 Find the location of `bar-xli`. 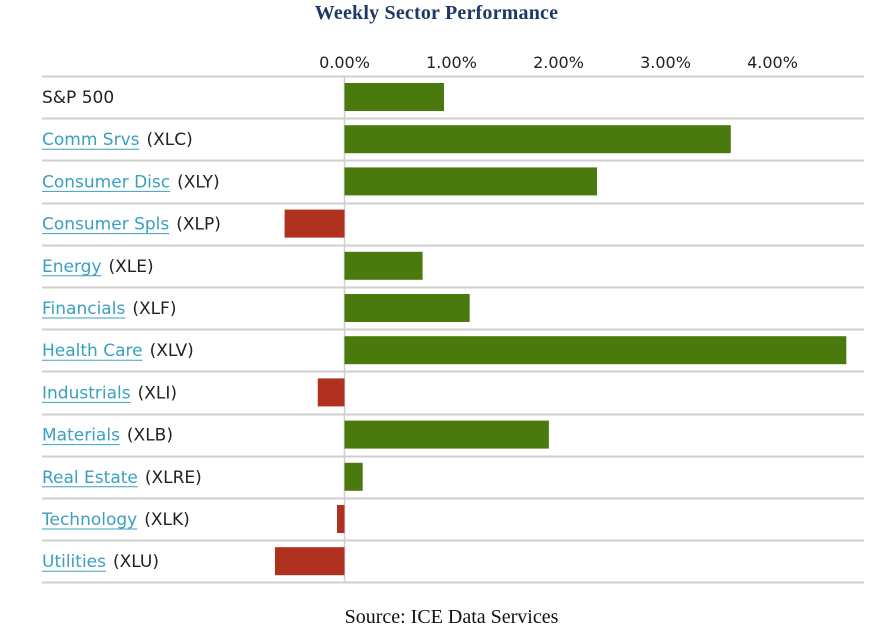

bar-xli is located at coordinates (331, 392).